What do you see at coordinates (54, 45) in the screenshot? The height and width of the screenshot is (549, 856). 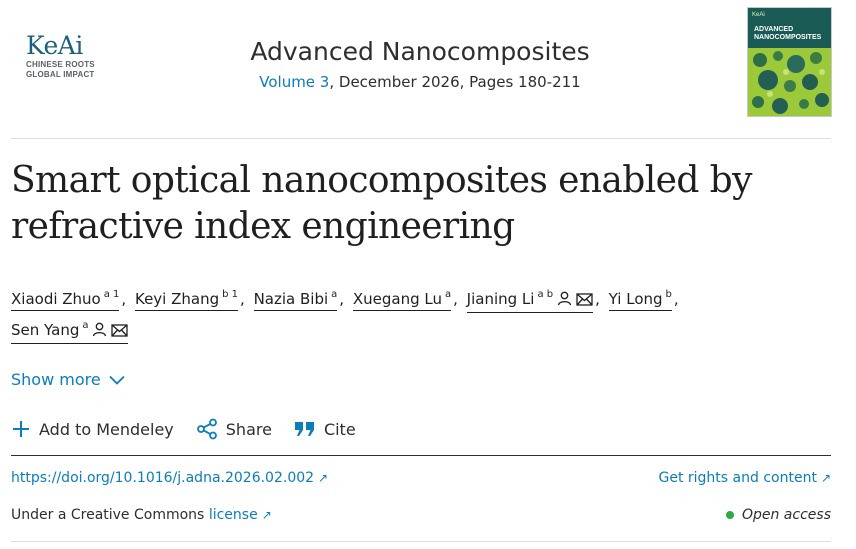 I see `publisher-logo-word: KeAi` at bounding box center [54, 45].